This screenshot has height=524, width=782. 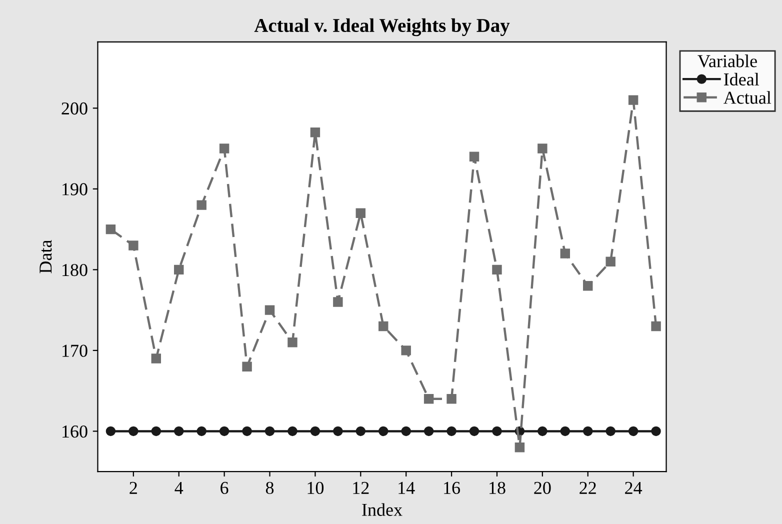 What do you see at coordinates (133, 488) in the screenshot?
I see `x-tick-label: 2` at bounding box center [133, 488].